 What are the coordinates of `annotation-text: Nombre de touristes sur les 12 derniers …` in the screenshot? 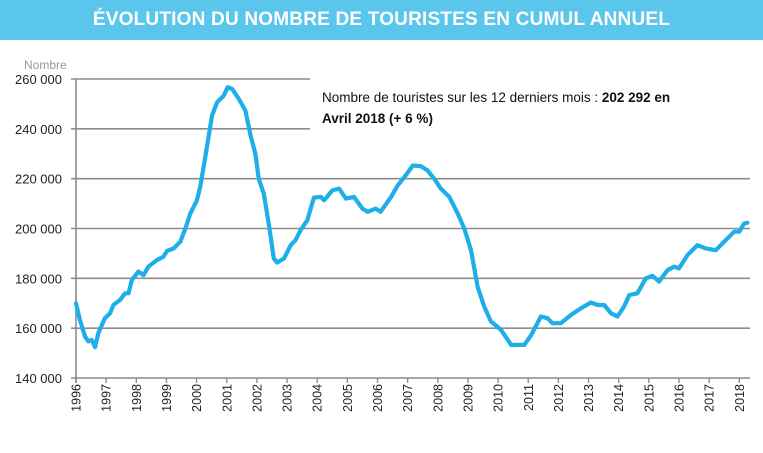 It's located at (462, 97).